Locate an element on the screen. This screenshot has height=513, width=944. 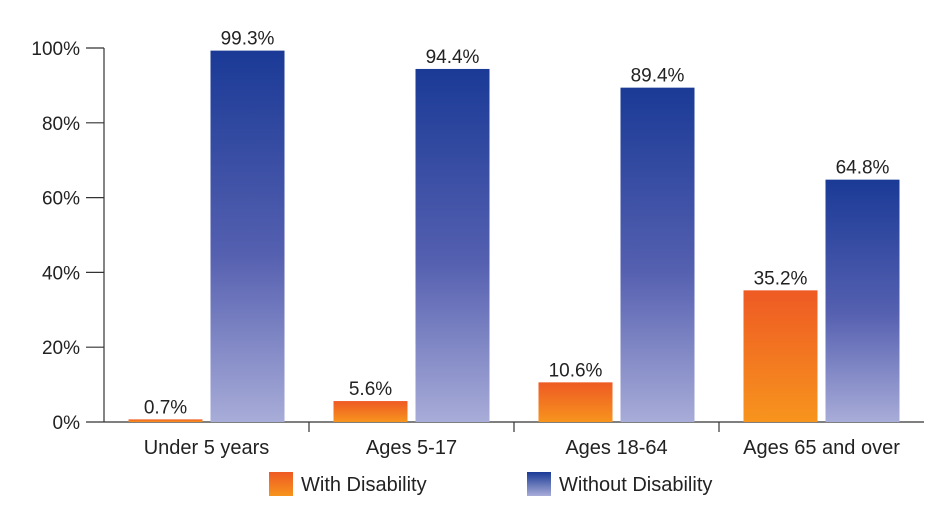
data-label: 94.4% is located at coordinates (453, 57).